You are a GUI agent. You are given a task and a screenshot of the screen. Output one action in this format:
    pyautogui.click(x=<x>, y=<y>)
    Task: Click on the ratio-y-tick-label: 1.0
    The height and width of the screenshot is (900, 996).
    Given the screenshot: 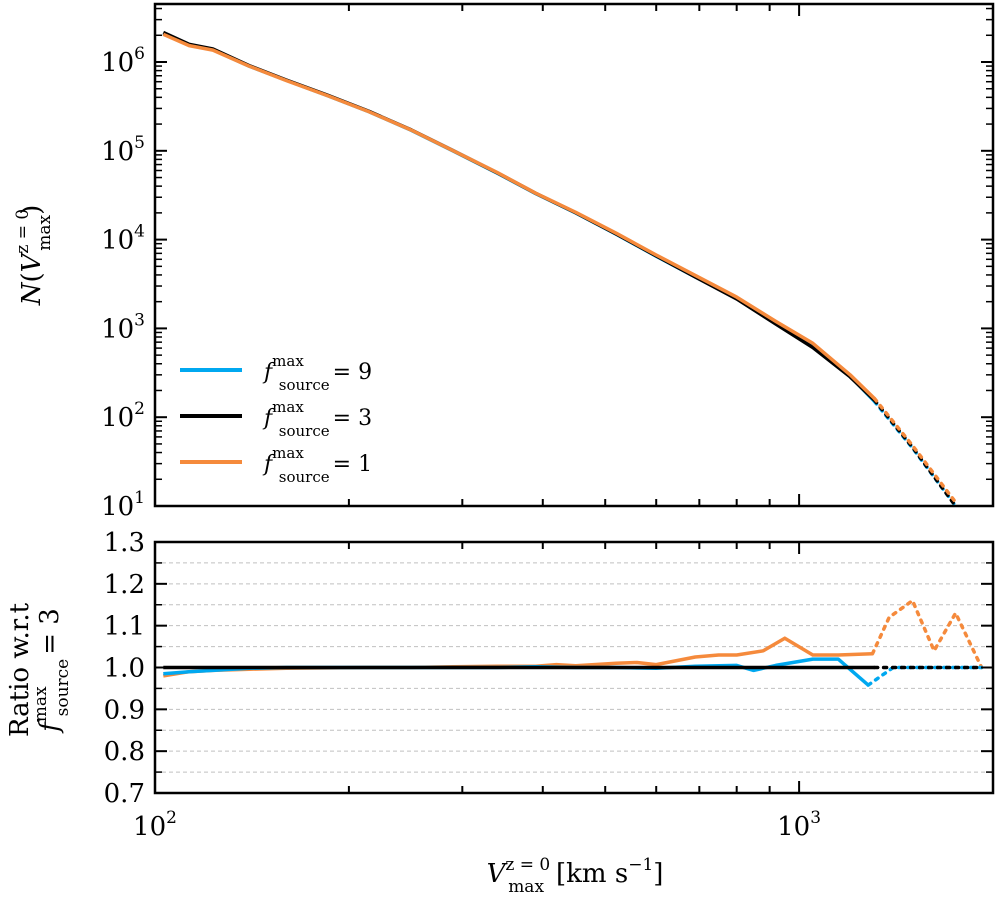 What is the action you would take?
    pyautogui.click(x=124, y=669)
    